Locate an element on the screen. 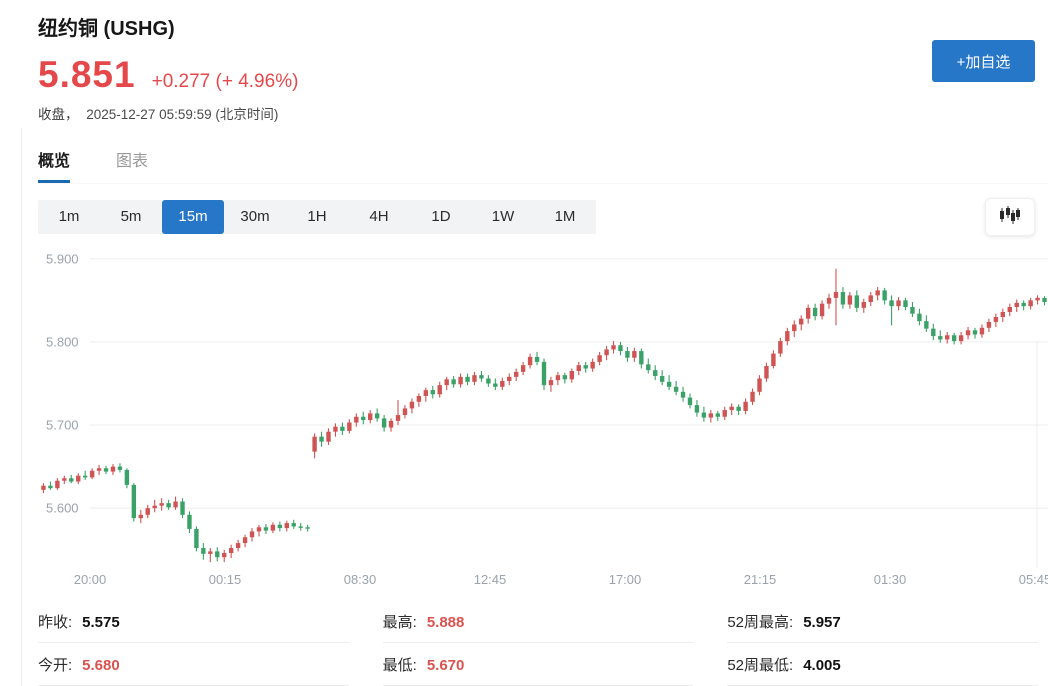  x-axis-label: 12:45 is located at coordinates (490, 579).